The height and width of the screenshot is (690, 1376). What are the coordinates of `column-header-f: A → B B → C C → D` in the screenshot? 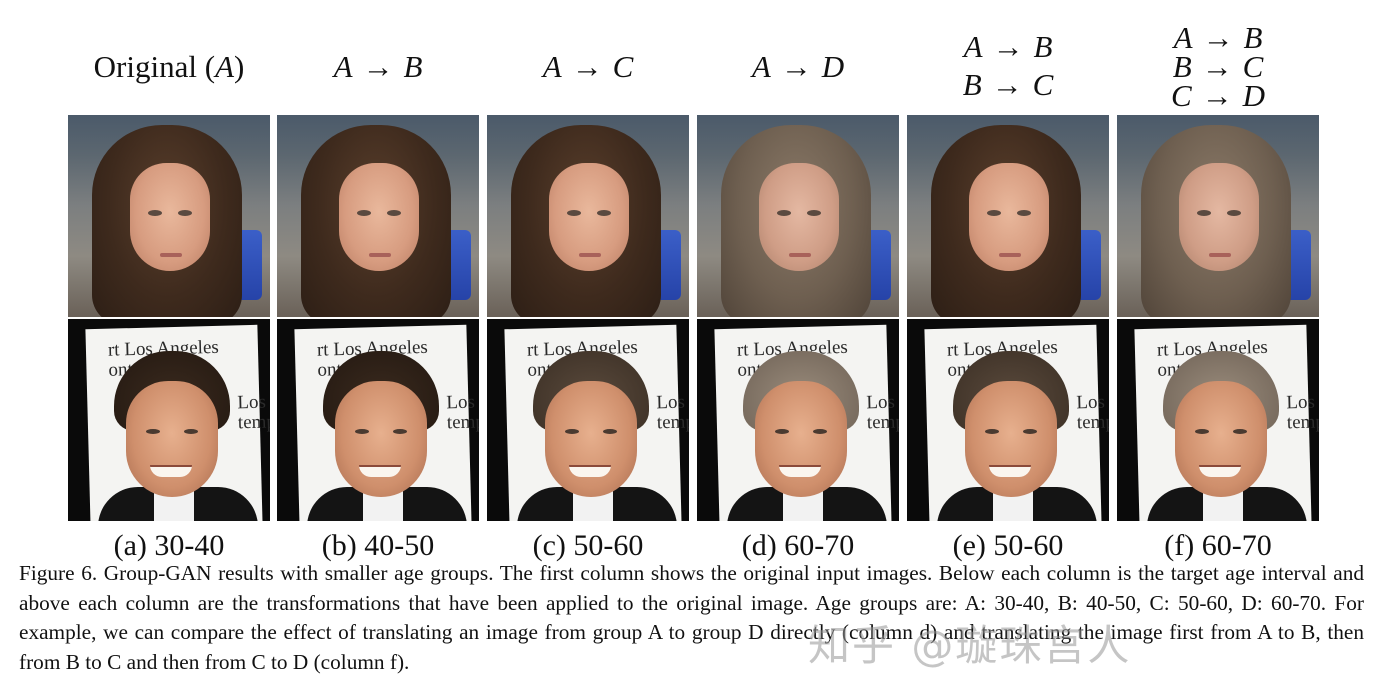 It's located at (1218, 56).